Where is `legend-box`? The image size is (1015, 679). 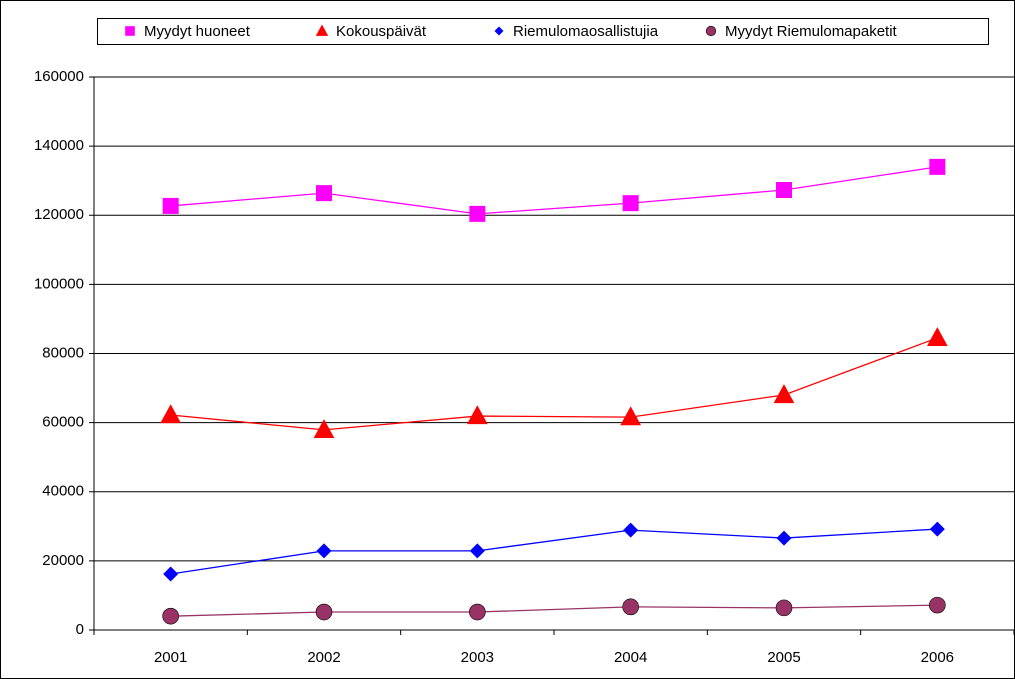
legend-box is located at coordinates (543, 31).